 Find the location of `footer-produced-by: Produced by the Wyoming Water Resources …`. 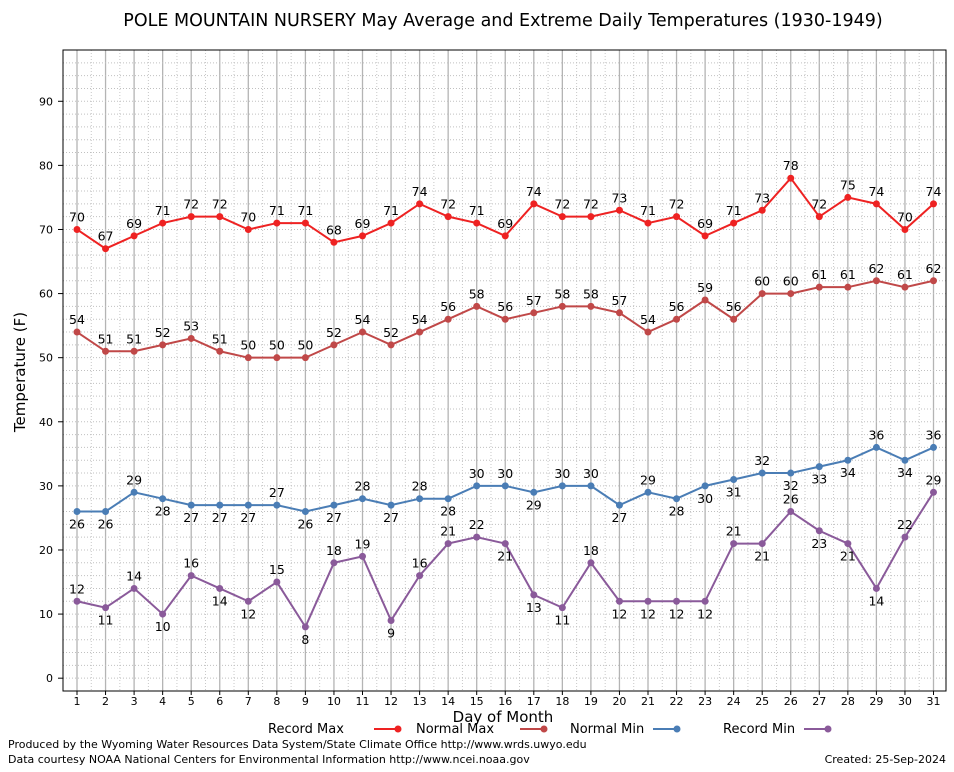

footer-produced-by: Produced by the Wyoming Water Resources … is located at coordinates (297, 744).